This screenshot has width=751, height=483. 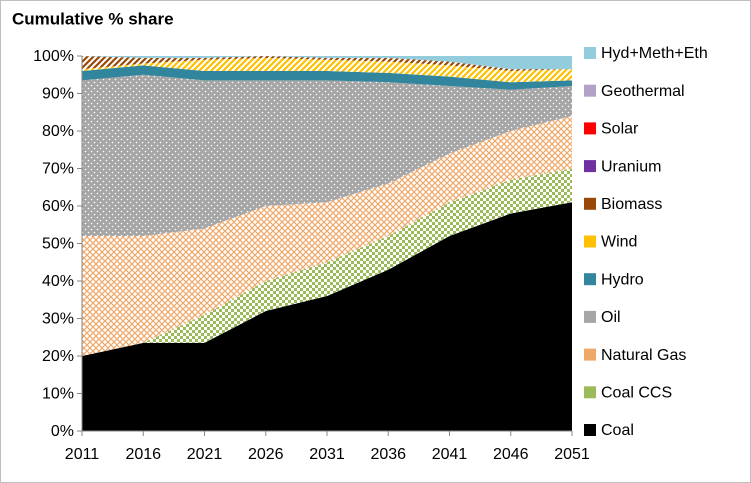 What do you see at coordinates (58, 319) in the screenshot?
I see `y-tick-label: 30%` at bounding box center [58, 319].